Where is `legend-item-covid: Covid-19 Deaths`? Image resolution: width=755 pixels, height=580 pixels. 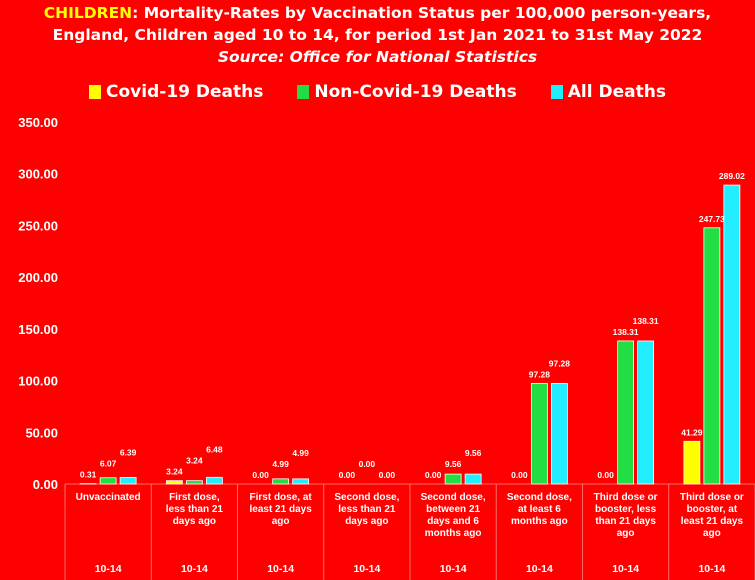 legend-item-covid: Covid-19 Deaths is located at coordinates (176, 92).